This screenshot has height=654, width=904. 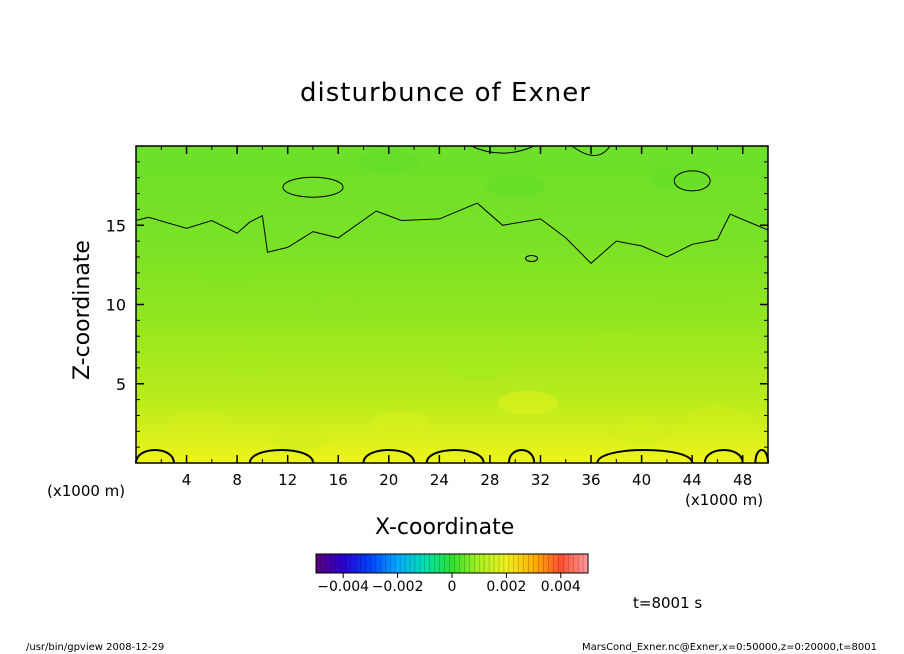 I want to click on colorbar-ticks: −0.004 −0.002 0 0.002 0.004, so click(x=449, y=584).